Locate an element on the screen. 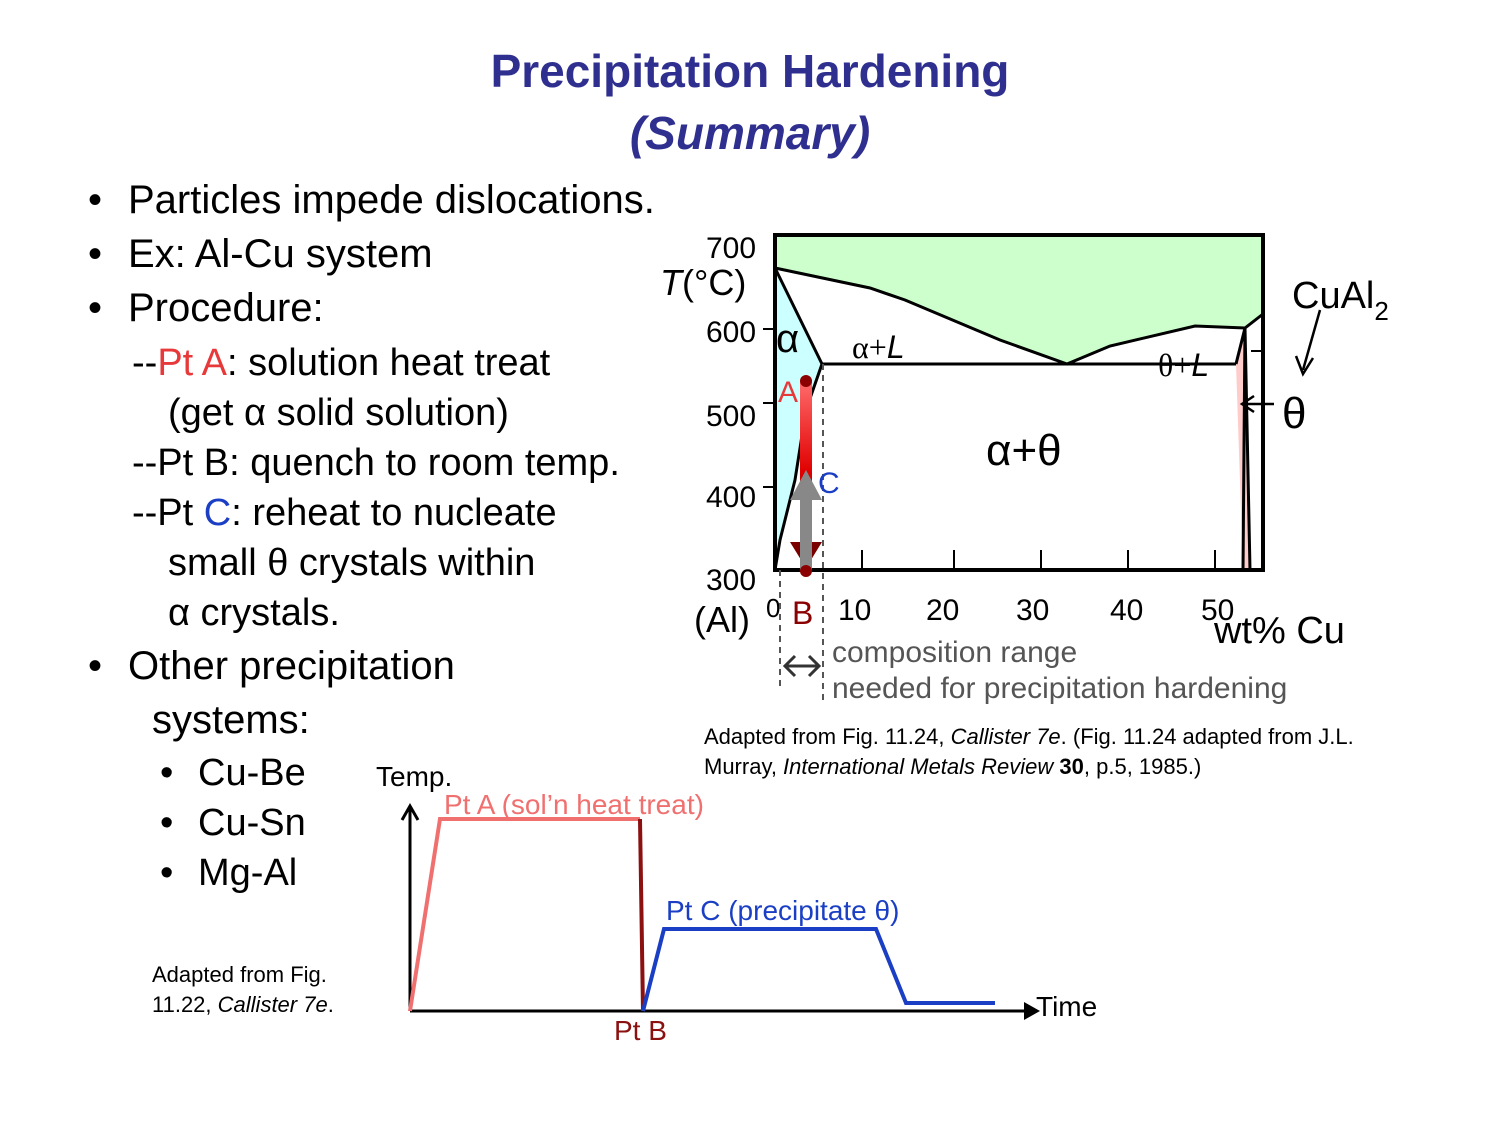 The width and height of the screenshot is (1500, 1125). reheat-arrow is located at coordinates (806, 535).